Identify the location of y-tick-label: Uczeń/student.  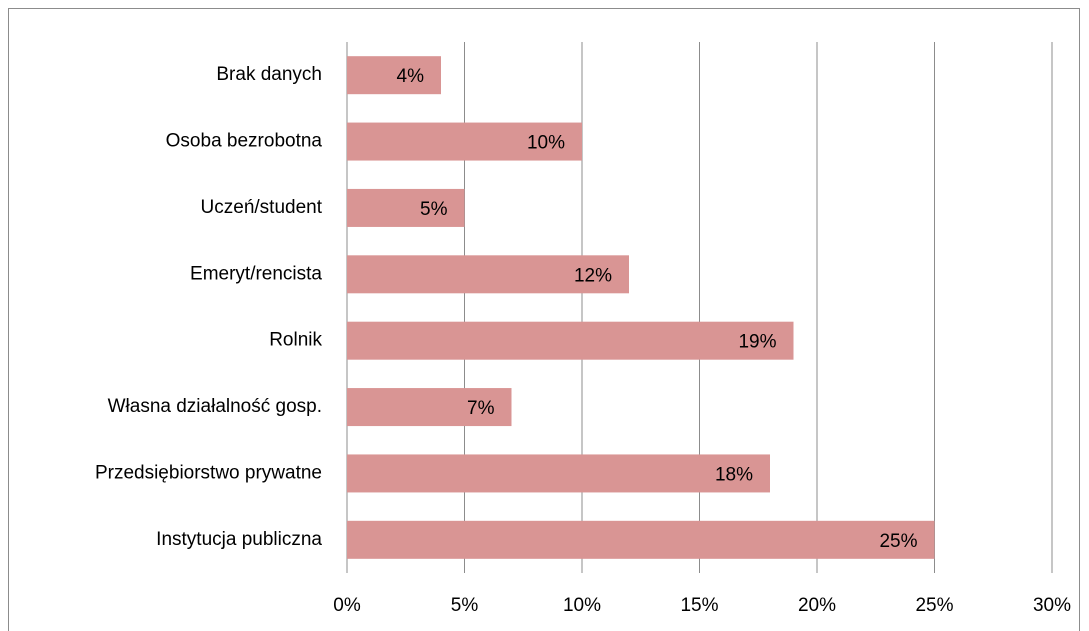
(262, 207).